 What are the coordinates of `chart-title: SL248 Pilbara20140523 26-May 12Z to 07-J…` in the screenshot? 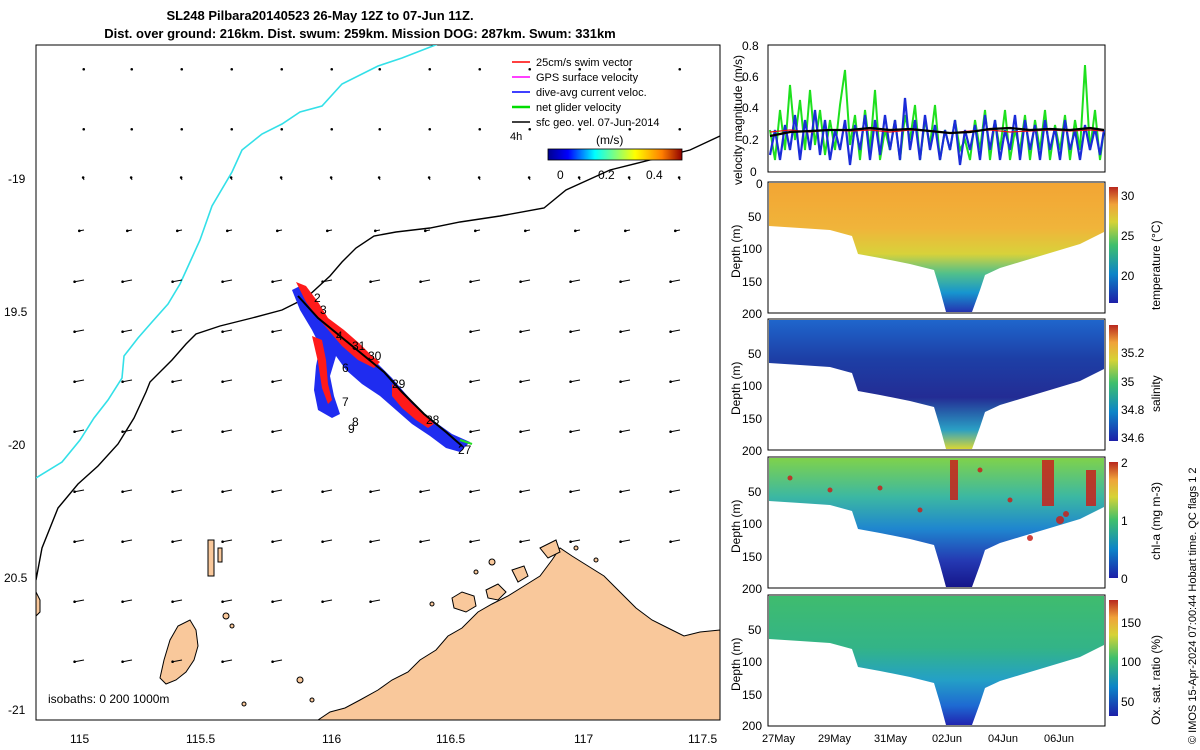 It's located at (320, 15).